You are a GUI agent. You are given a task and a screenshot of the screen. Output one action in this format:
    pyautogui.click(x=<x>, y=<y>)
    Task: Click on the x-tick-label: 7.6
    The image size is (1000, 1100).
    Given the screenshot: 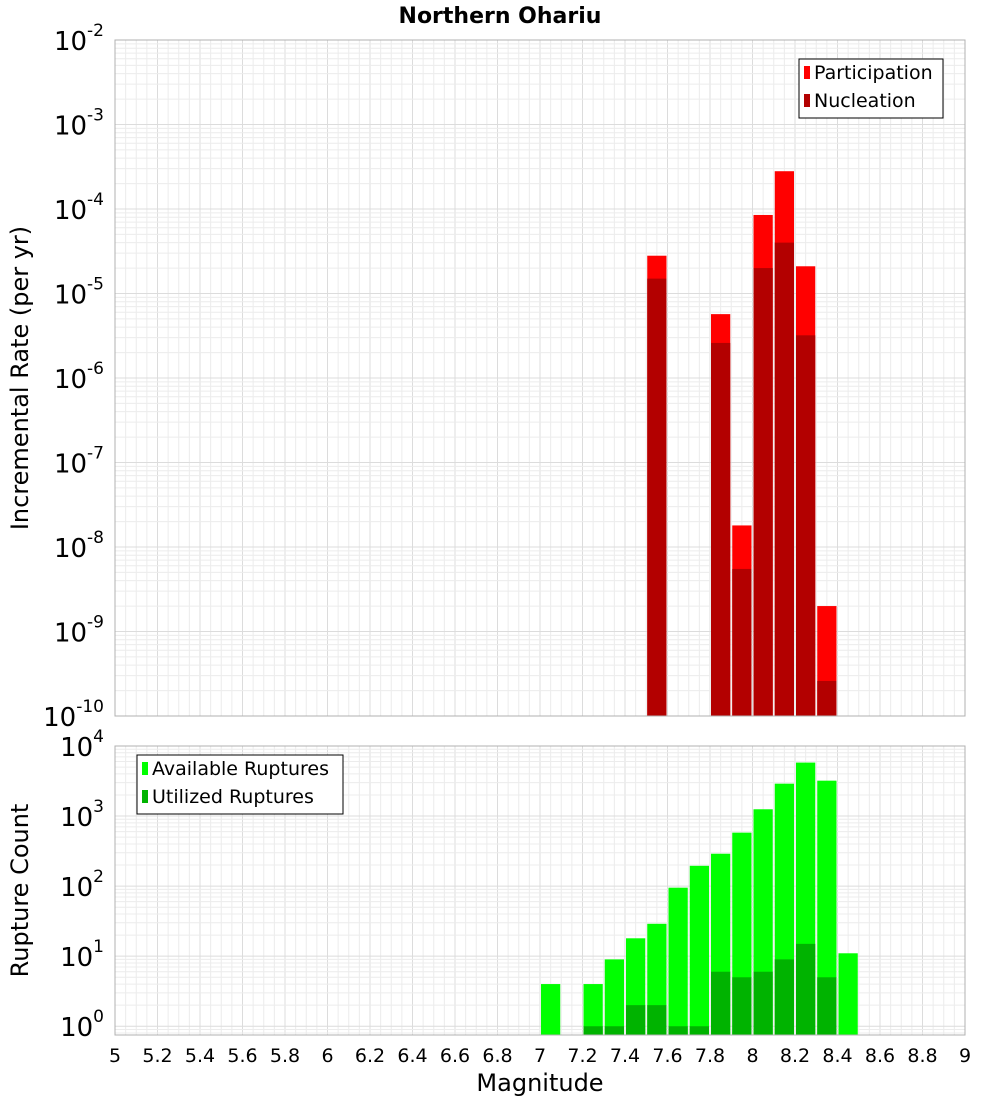 What is the action you would take?
    pyautogui.click(x=667, y=1056)
    